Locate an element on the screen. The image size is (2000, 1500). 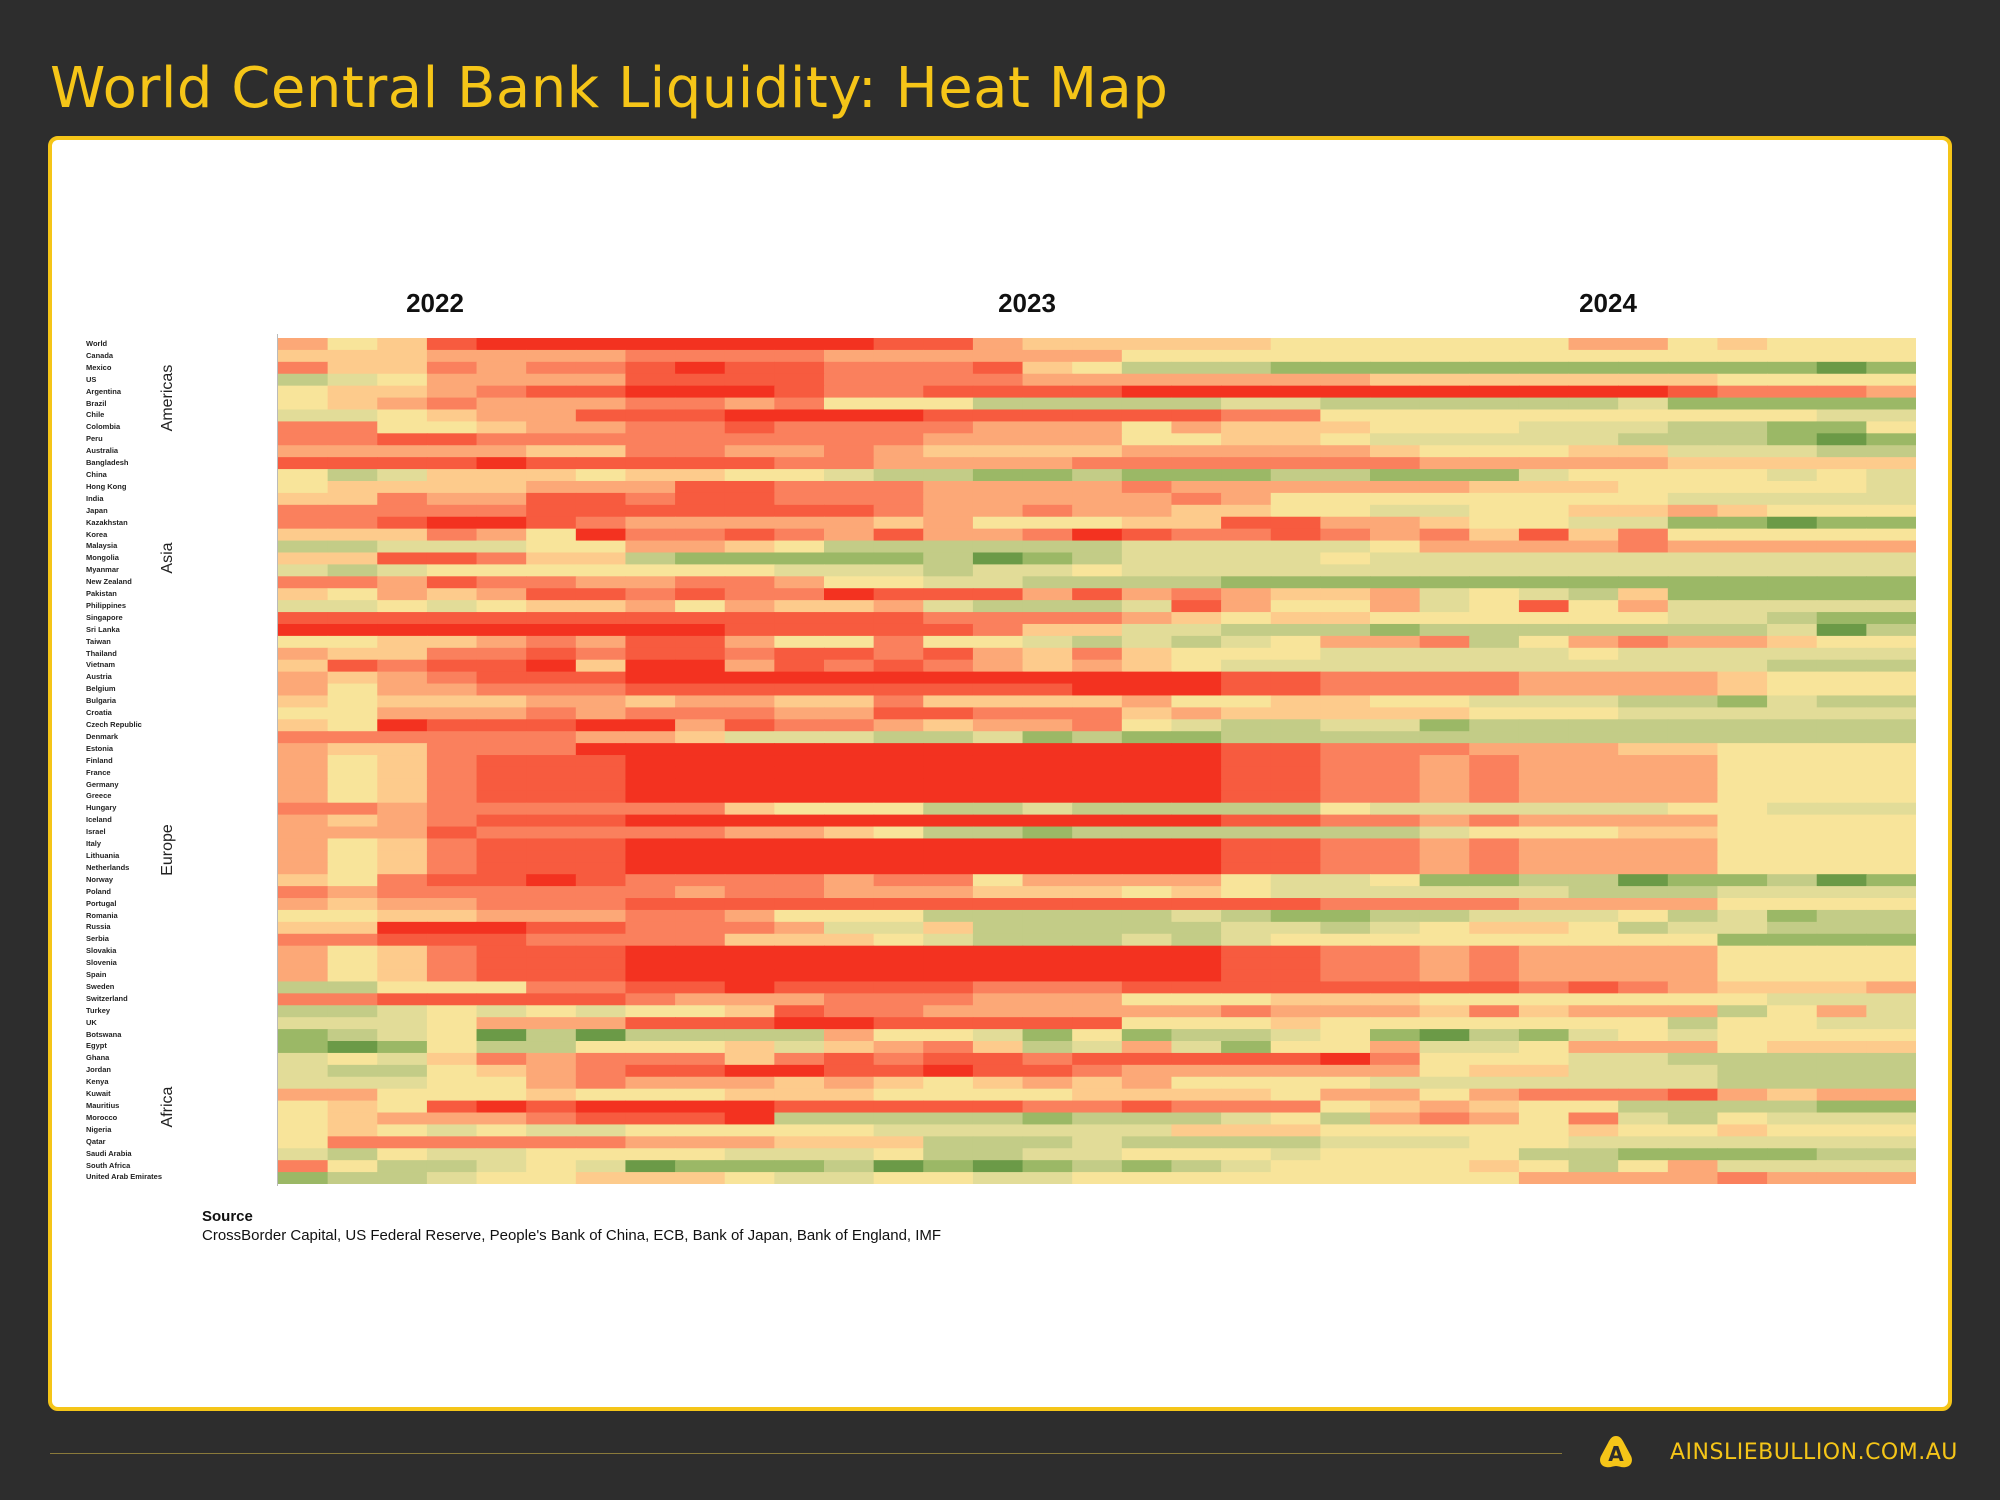
year-label: 2022 is located at coordinates (435, 303).